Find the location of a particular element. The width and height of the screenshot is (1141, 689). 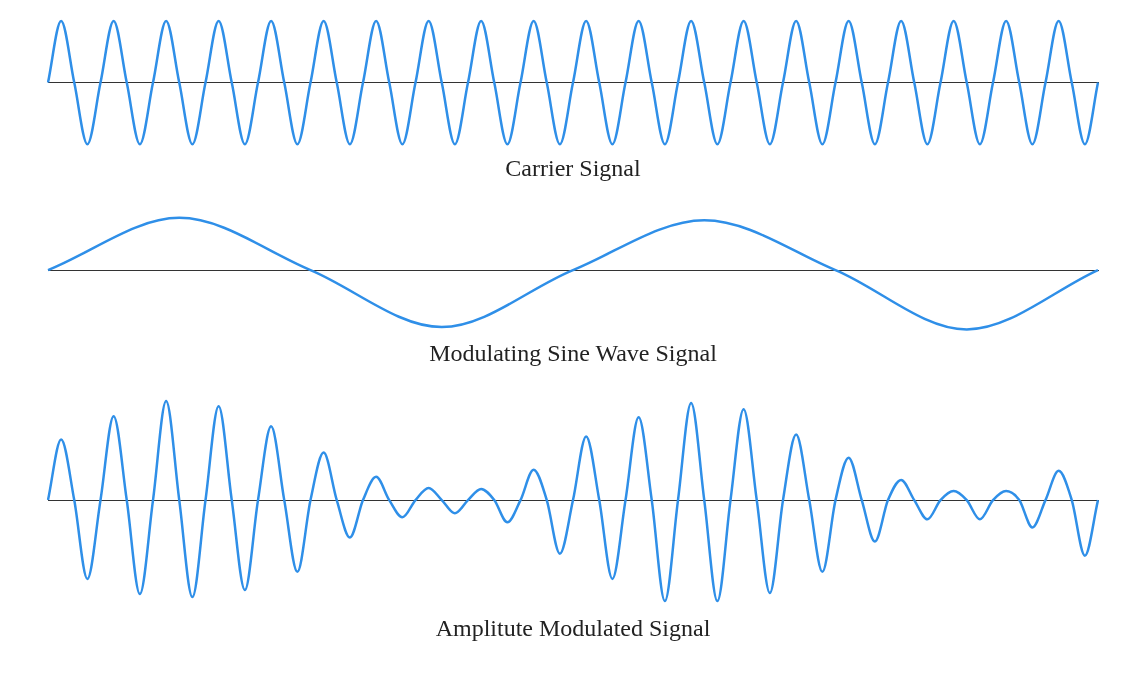

text: Carrier Signal is located at coordinates (573, 167).